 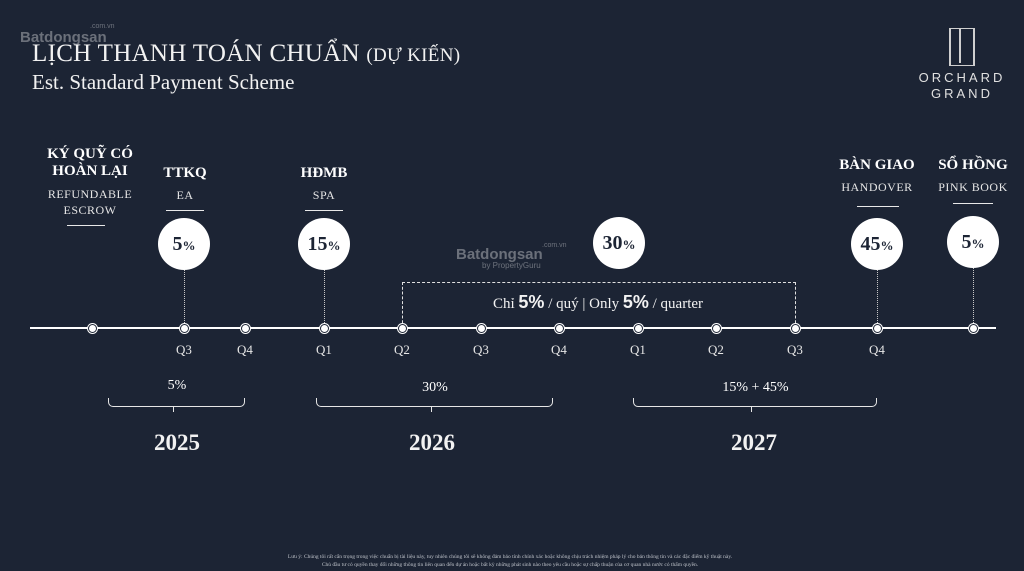 What do you see at coordinates (877, 298) in the screenshot?
I see `connector-handover` at bounding box center [877, 298].